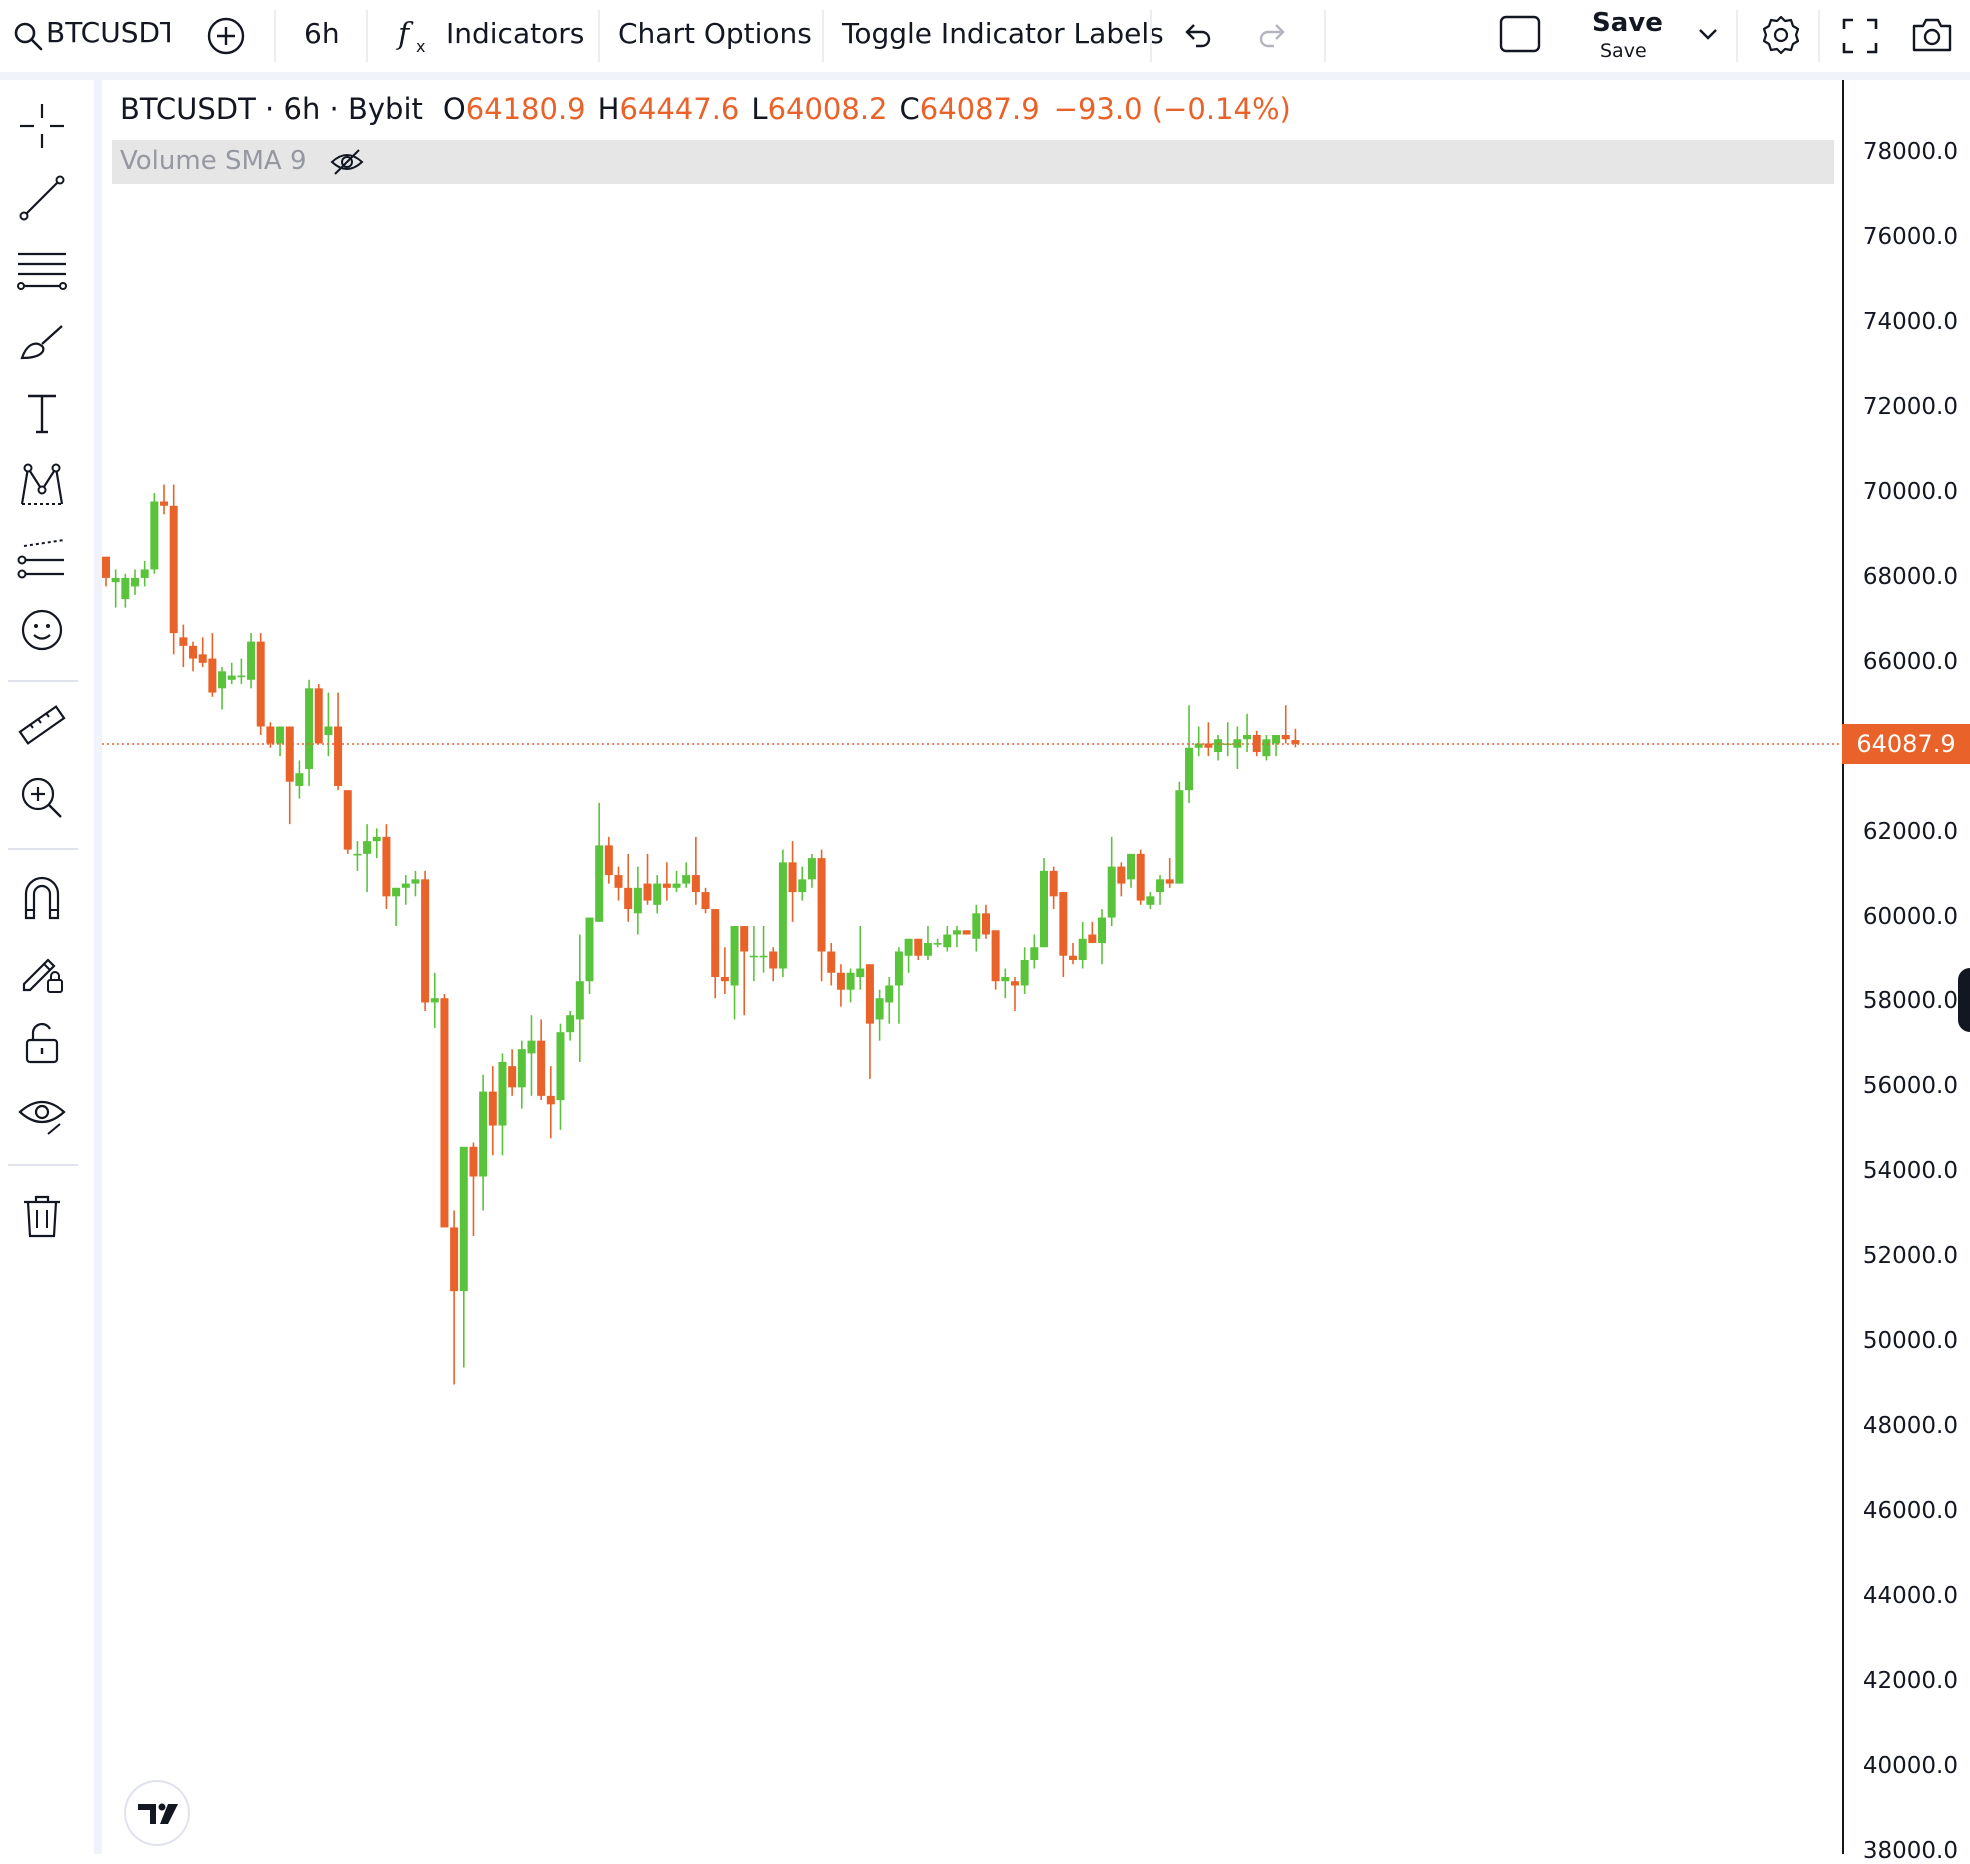  Describe the element at coordinates (1910, 407) in the screenshot. I see `price-axis-tick: 72000.0` at that location.